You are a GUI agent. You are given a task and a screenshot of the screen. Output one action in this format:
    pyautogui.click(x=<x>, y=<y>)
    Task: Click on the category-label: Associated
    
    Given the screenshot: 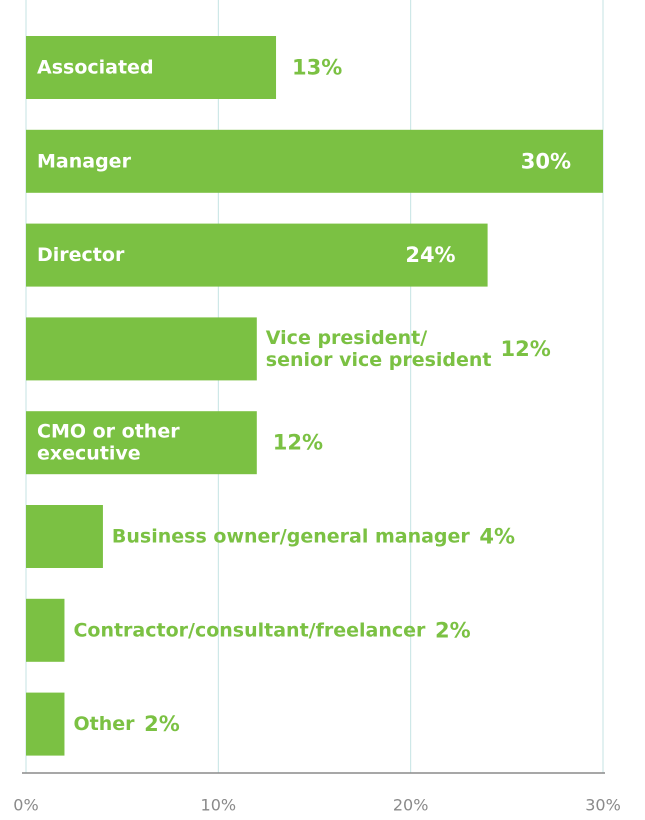 What is the action you would take?
    pyautogui.click(x=95, y=67)
    